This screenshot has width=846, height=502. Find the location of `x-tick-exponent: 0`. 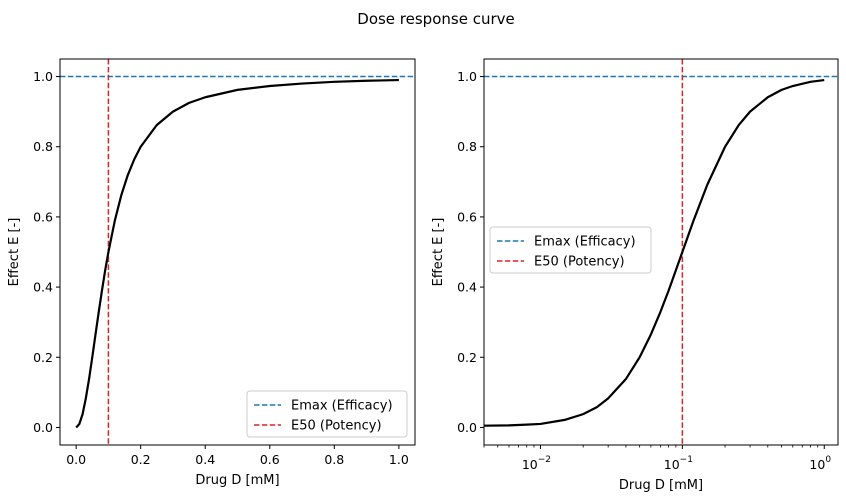

x-tick-exponent: 0 is located at coordinates (828, 460).